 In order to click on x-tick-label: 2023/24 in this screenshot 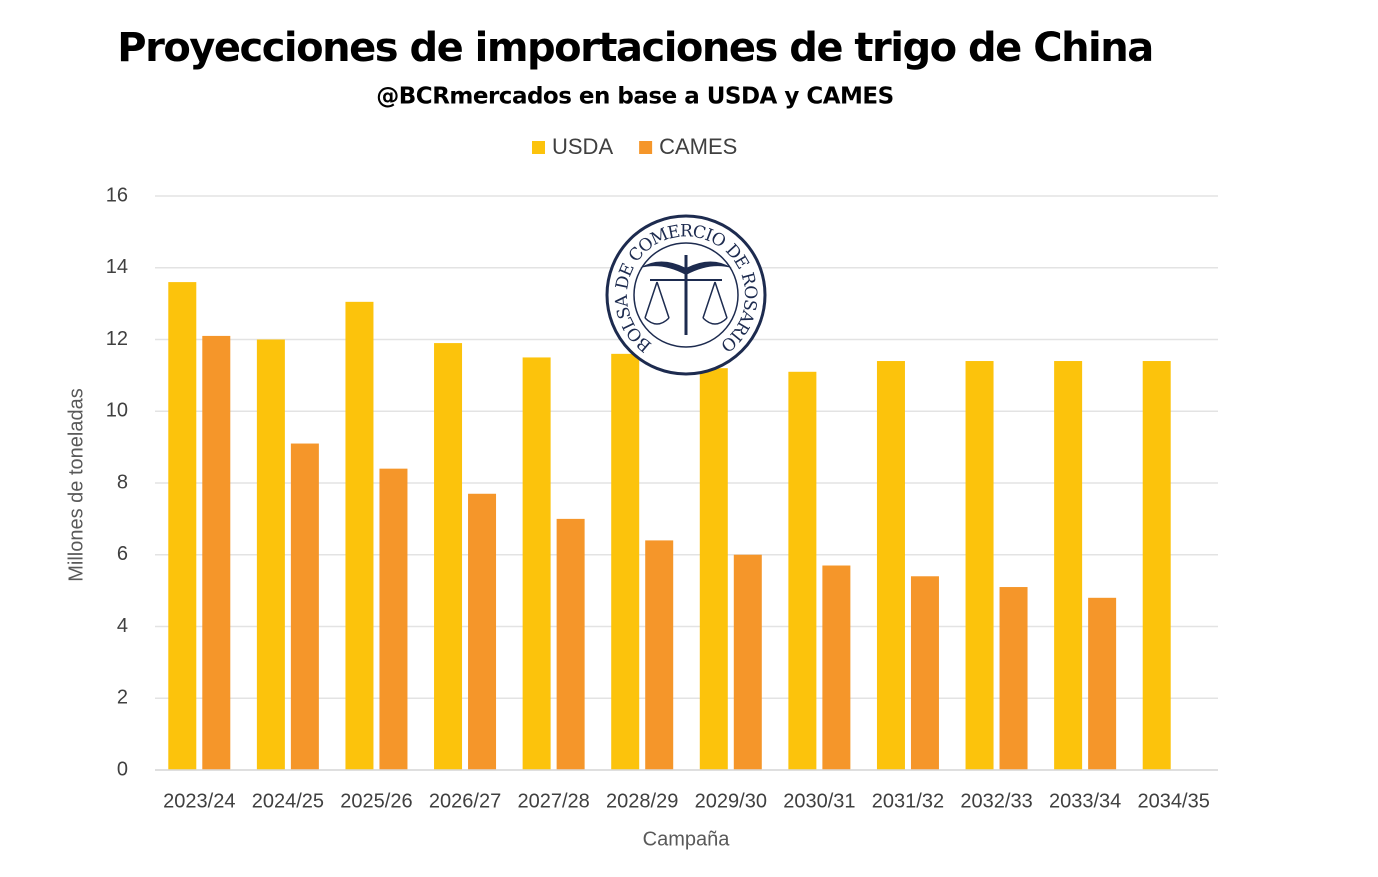, I will do `click(199, 801)`.